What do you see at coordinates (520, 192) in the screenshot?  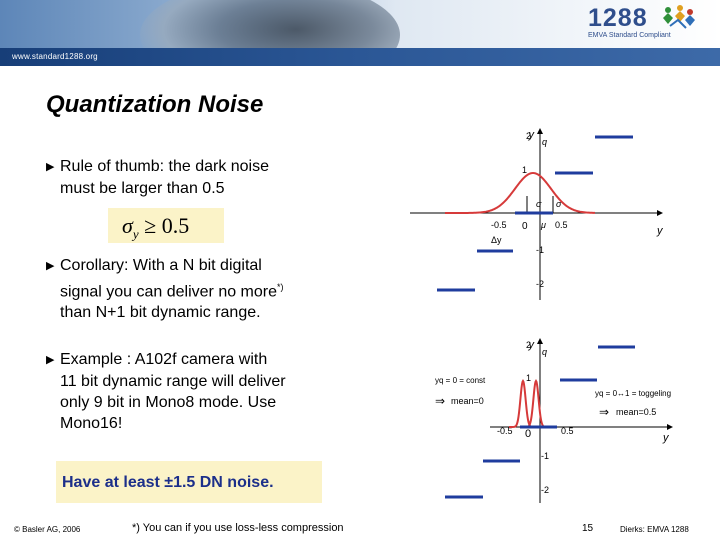 I see `gaussian-curve` at bounding box center [520, 192].